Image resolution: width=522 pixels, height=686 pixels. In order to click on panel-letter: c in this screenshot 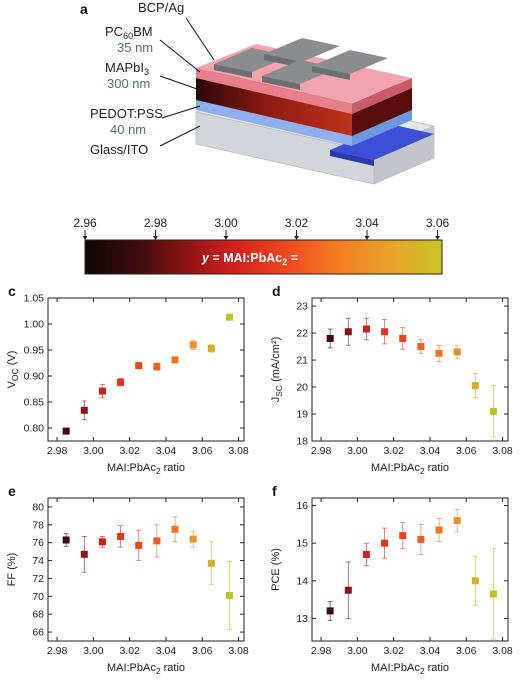, I will do `click(12, 291)`.